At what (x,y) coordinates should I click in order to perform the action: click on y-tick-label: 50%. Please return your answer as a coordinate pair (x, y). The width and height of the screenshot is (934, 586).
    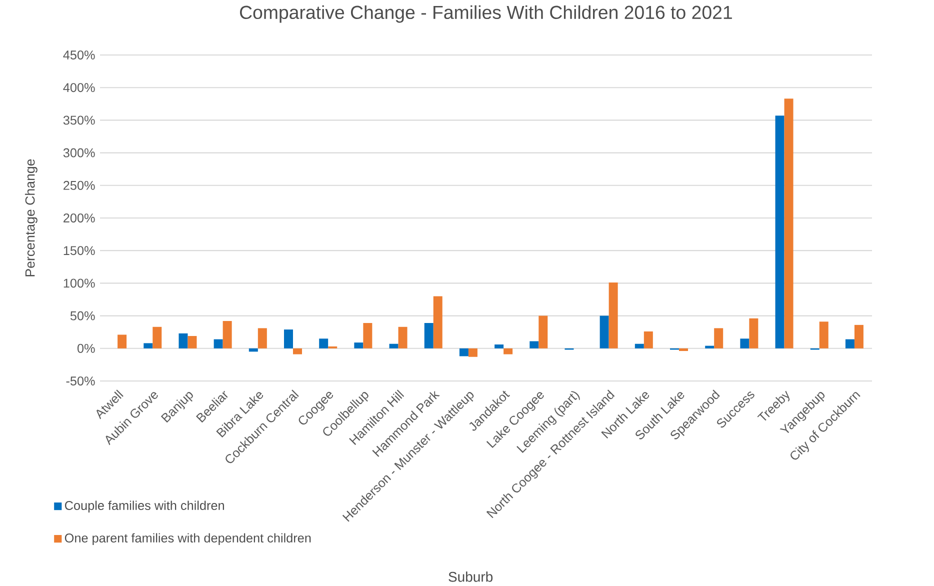
    Looking at the image, I should click on (82, 315).